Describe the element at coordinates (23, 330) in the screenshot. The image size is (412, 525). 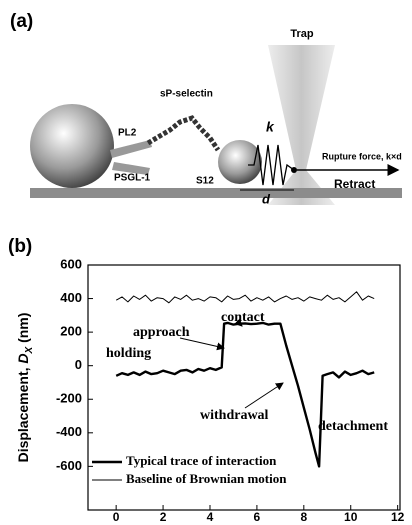
I see `y-axis-label-part: (nm)` at that location.